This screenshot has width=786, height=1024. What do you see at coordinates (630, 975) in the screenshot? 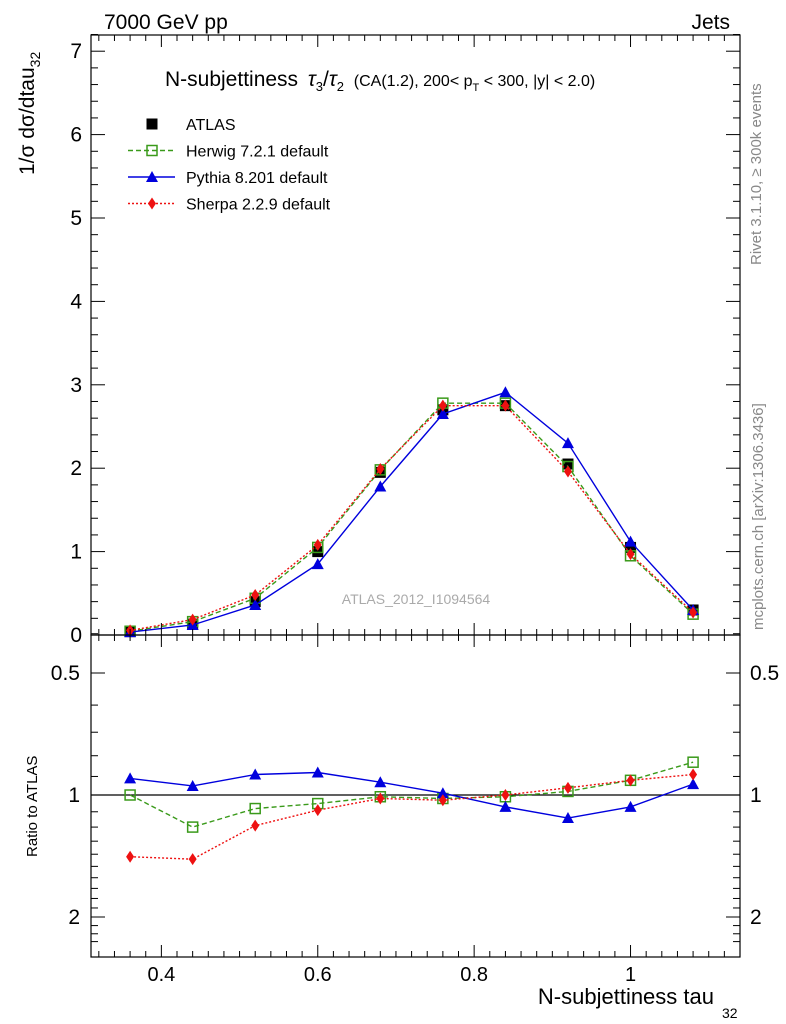
I see `x-tick-label: 1` at bounding box center [630, 975].